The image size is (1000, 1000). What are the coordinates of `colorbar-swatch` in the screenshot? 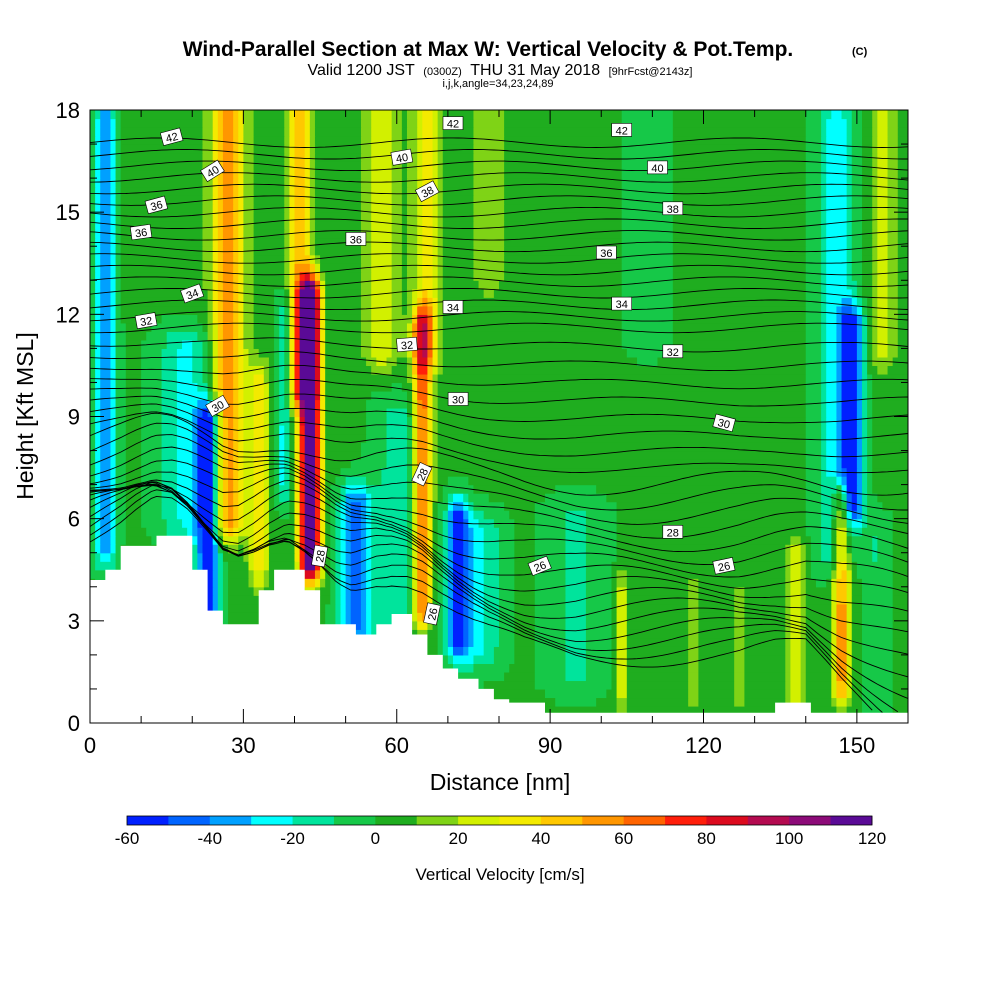 It's located at (810, 820).